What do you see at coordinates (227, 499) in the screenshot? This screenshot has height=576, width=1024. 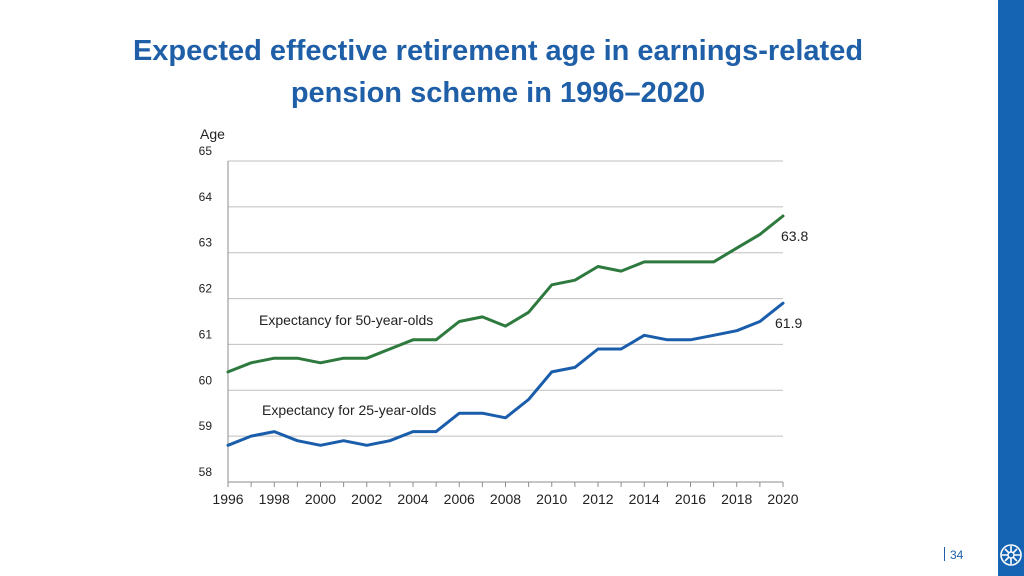 I see `x-tick-label: 1996` at bounding box center [227, 499].